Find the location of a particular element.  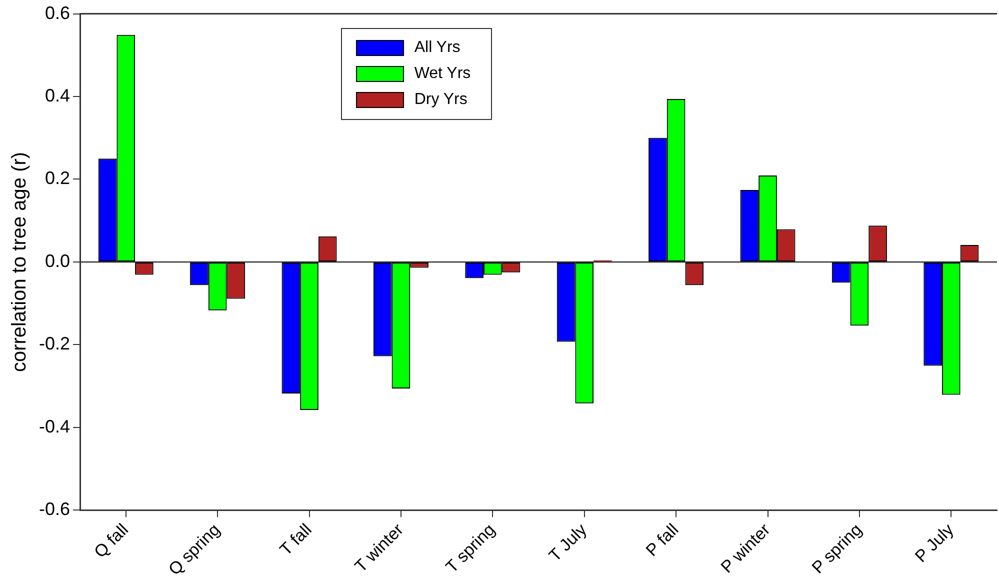

legend-label: Dry Yrs is located at coordinates (441, 100).